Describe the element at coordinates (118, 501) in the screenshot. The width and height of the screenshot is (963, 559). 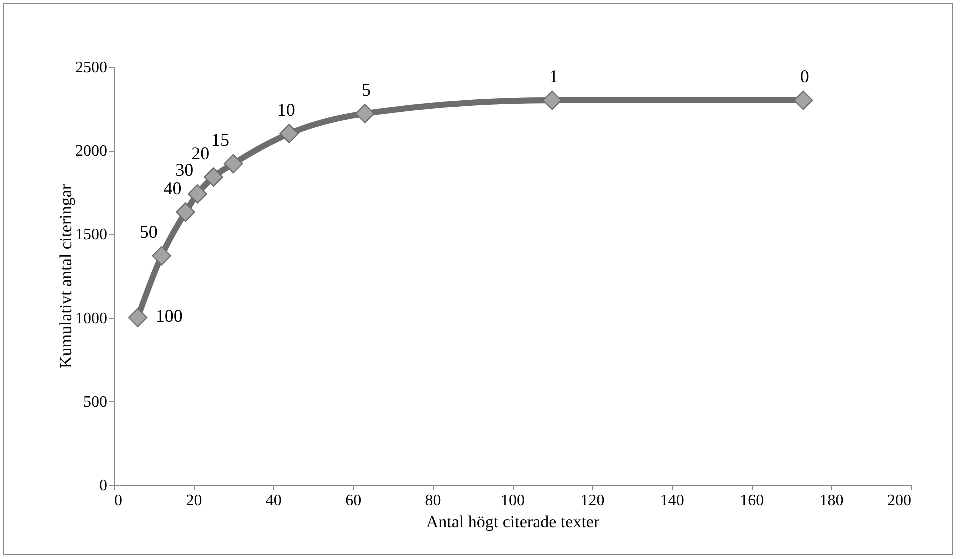
I see `x-tick-label: 0` at that location.